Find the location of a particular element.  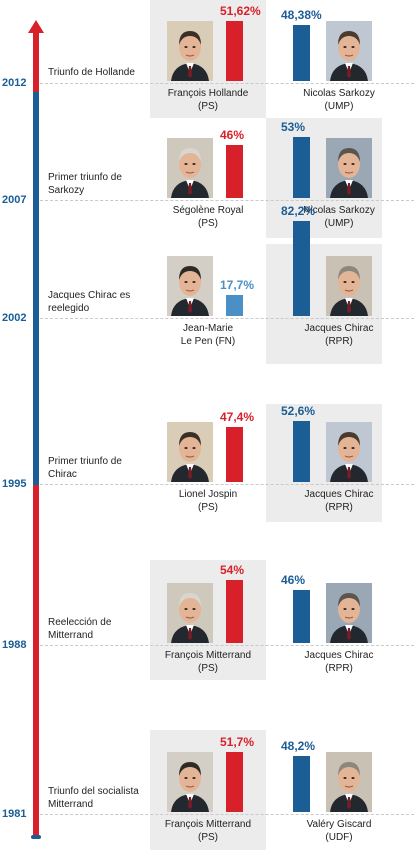

year-label: 2012 is located at coordinates (14, 83).